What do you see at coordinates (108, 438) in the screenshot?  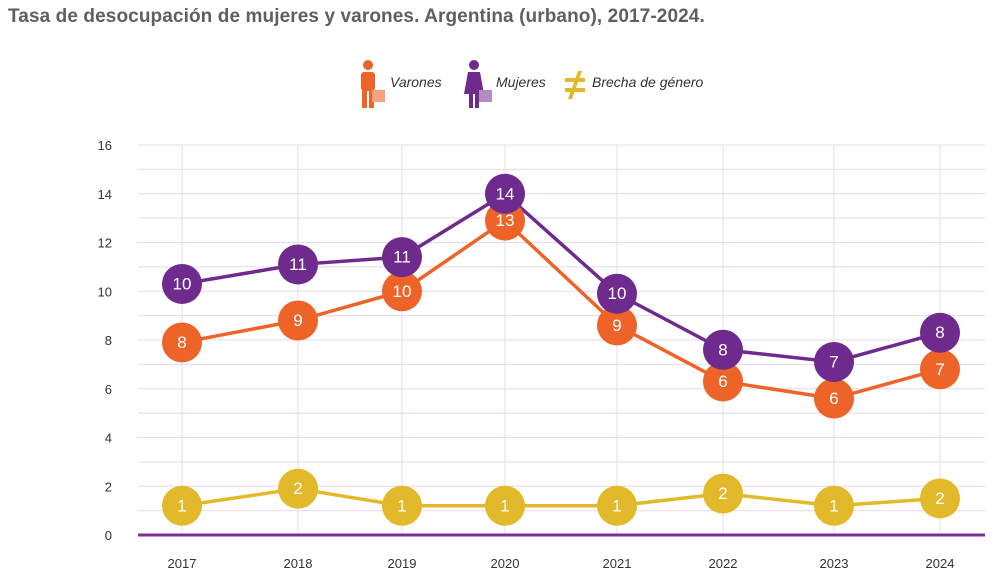 I see `y-tick-label: 4` at bounding box center [108, 438].